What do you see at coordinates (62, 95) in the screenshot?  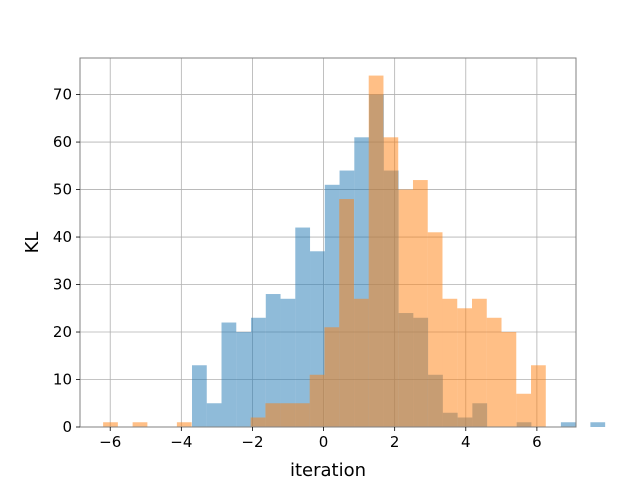 I see `y-tick-label: 70` at bounding box center [62, 95].